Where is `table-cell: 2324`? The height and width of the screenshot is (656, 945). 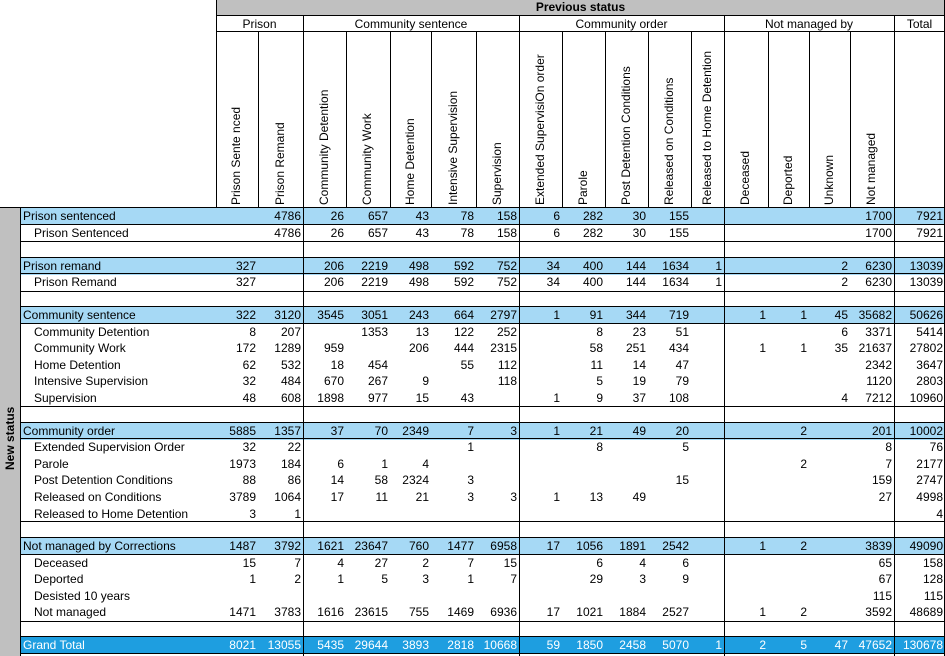 table-cell: 2324 is located at coordinates (415, 480).